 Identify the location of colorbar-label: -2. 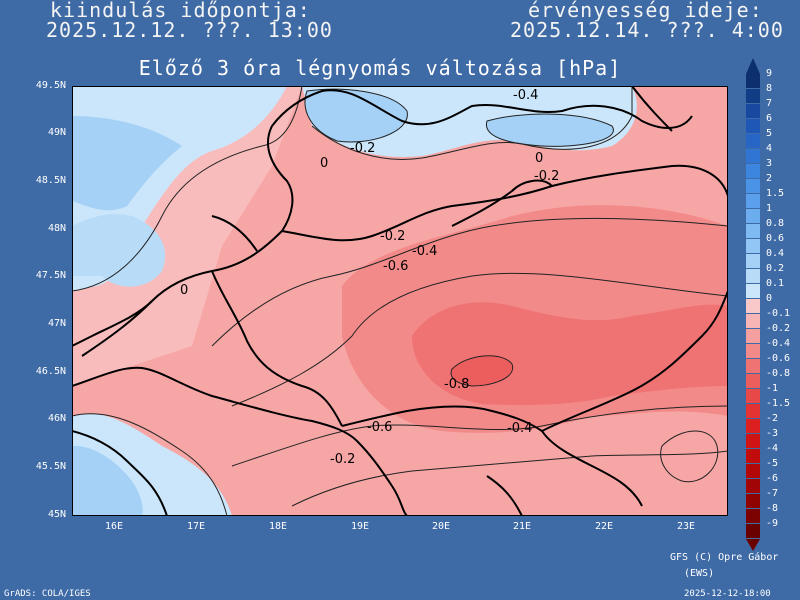
(772, 418).